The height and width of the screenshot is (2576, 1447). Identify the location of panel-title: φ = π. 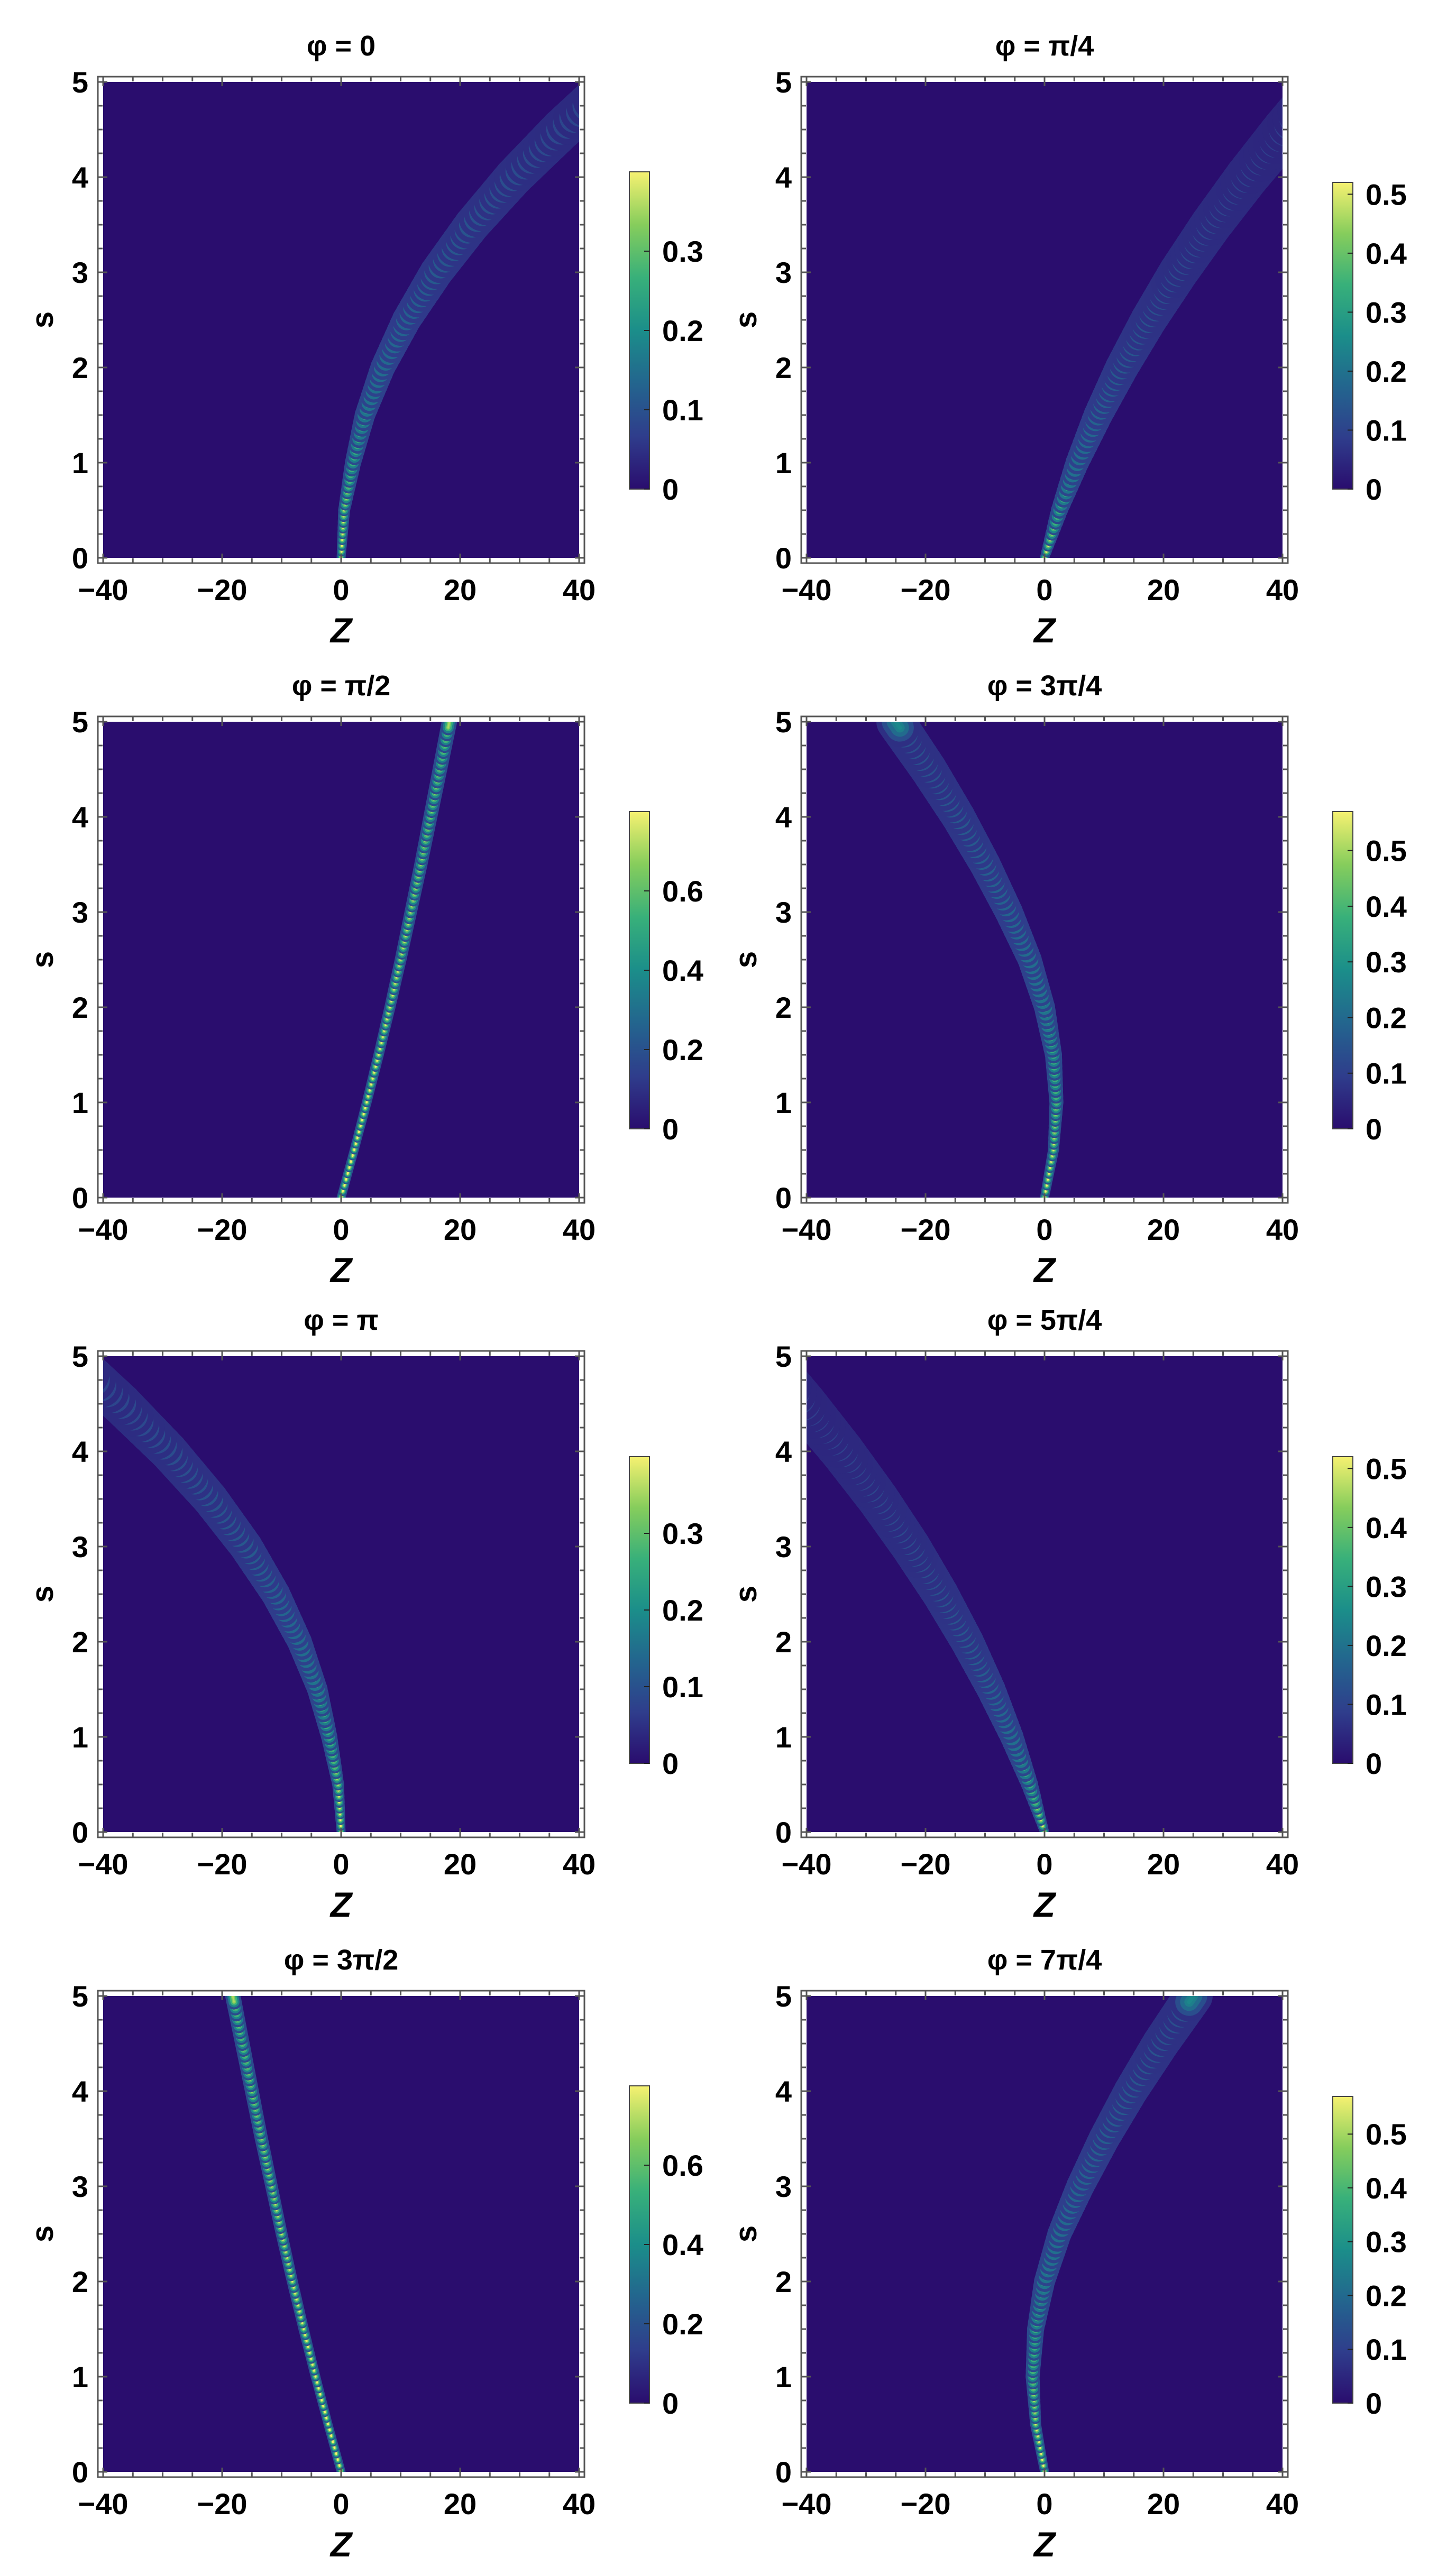
(342, 1320).